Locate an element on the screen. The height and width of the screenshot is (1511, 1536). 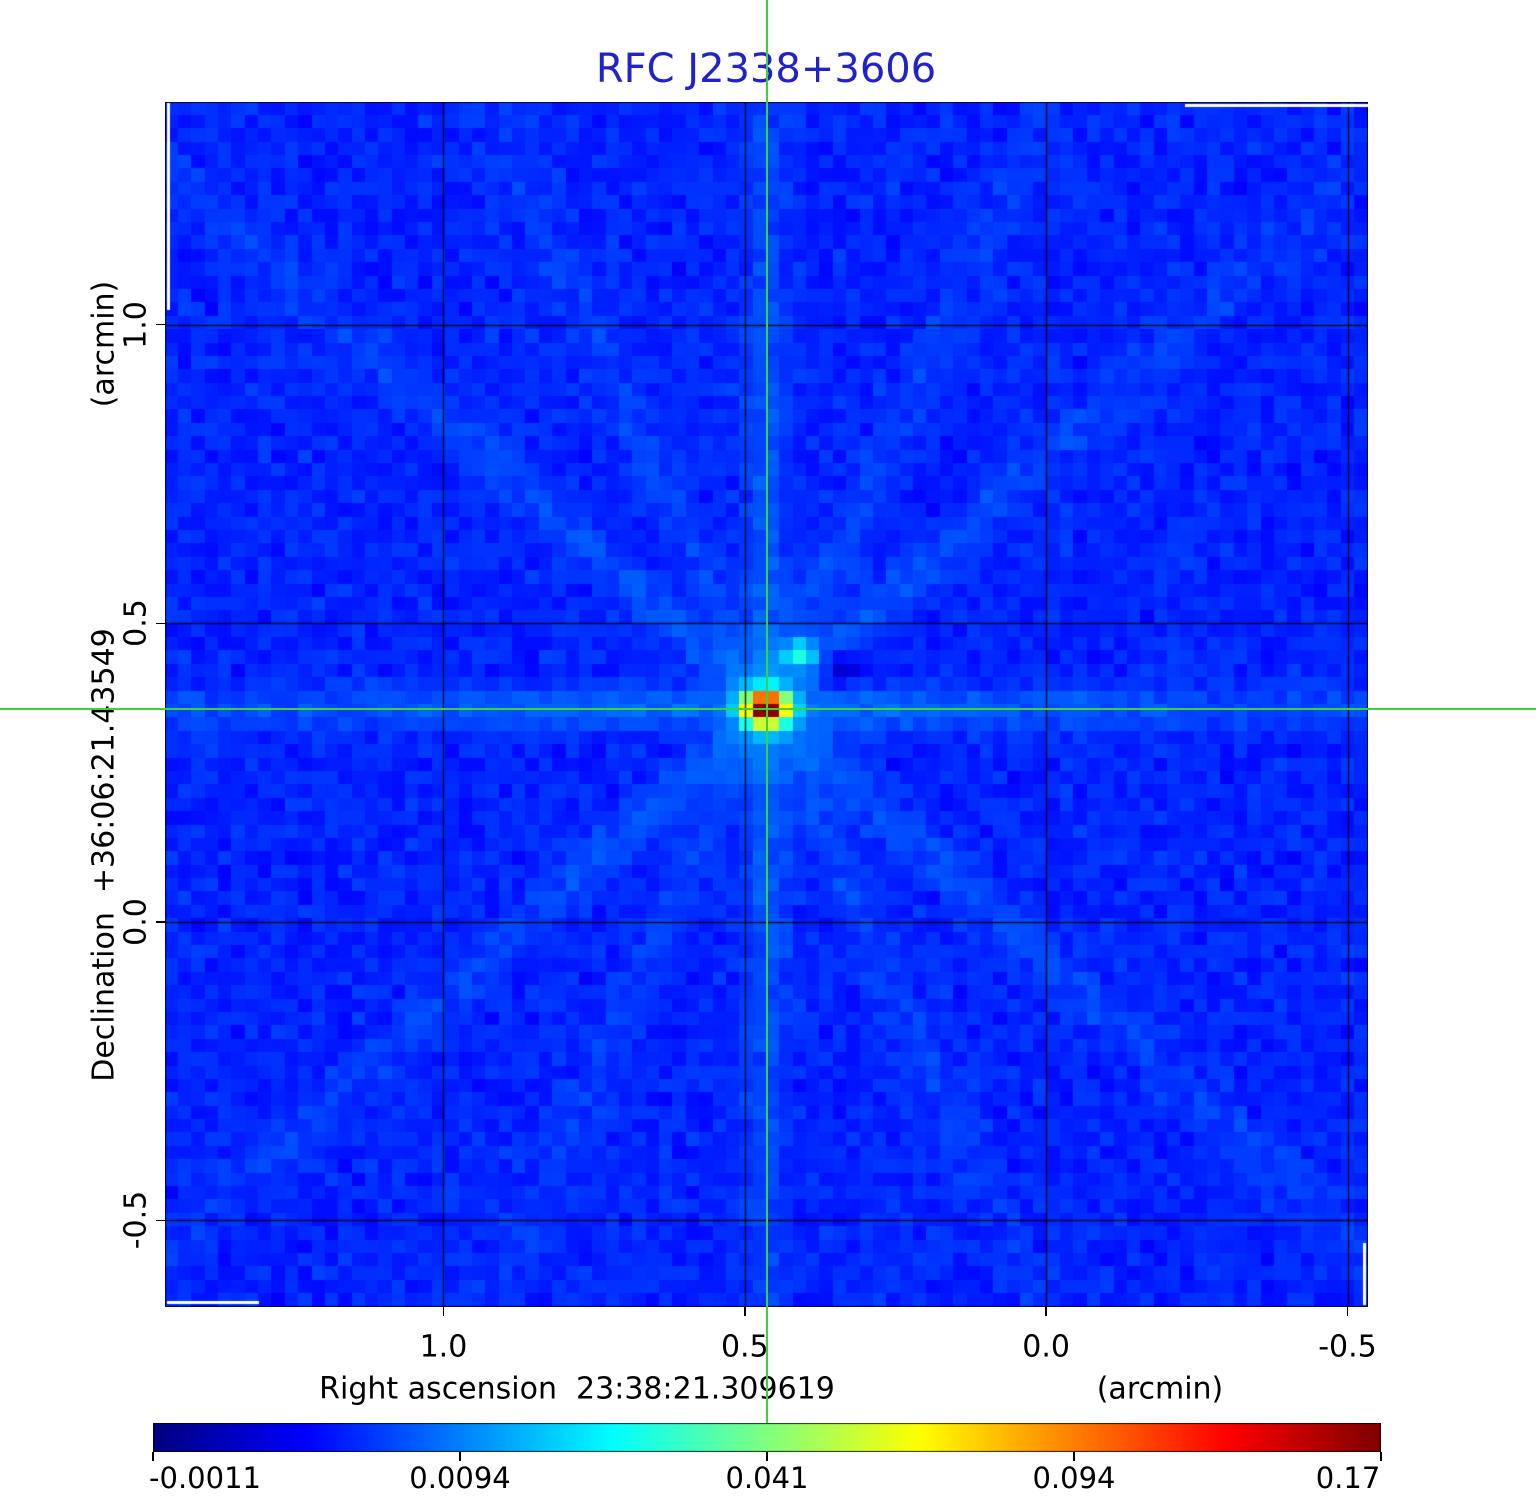
y-axis-unit-label: (arcmin) is located at coordinates (104, 344).